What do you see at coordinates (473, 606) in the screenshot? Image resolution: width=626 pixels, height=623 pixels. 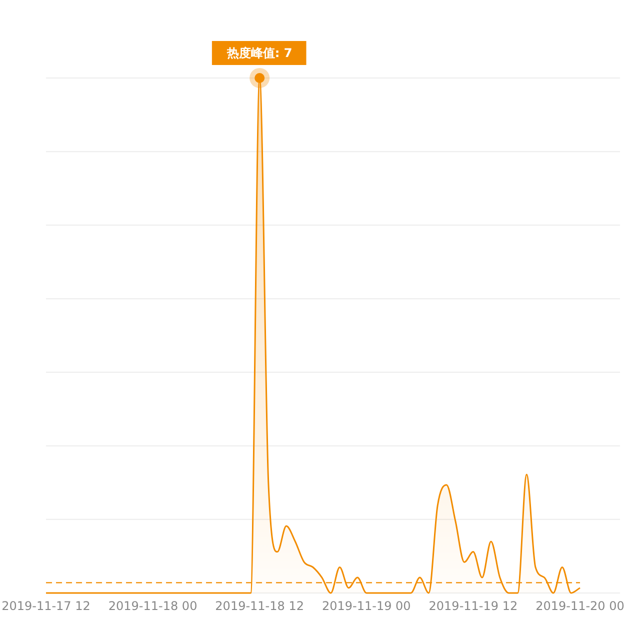 I see `x-tick-label: 2019-11-19 12` at bounding box center [473, 606].